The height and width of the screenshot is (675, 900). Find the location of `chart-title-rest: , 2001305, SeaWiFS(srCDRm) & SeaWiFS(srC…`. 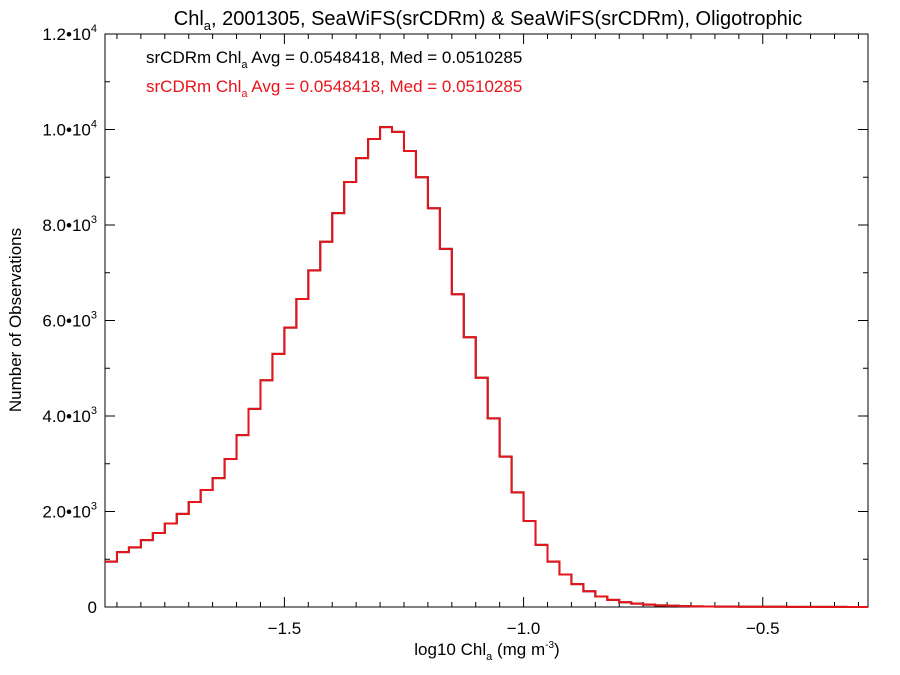

chart-title-rest: , 2001305, SeaWiFS(srCDRm) & SeaWiFS(srC… is located at coordinates (506, 19).